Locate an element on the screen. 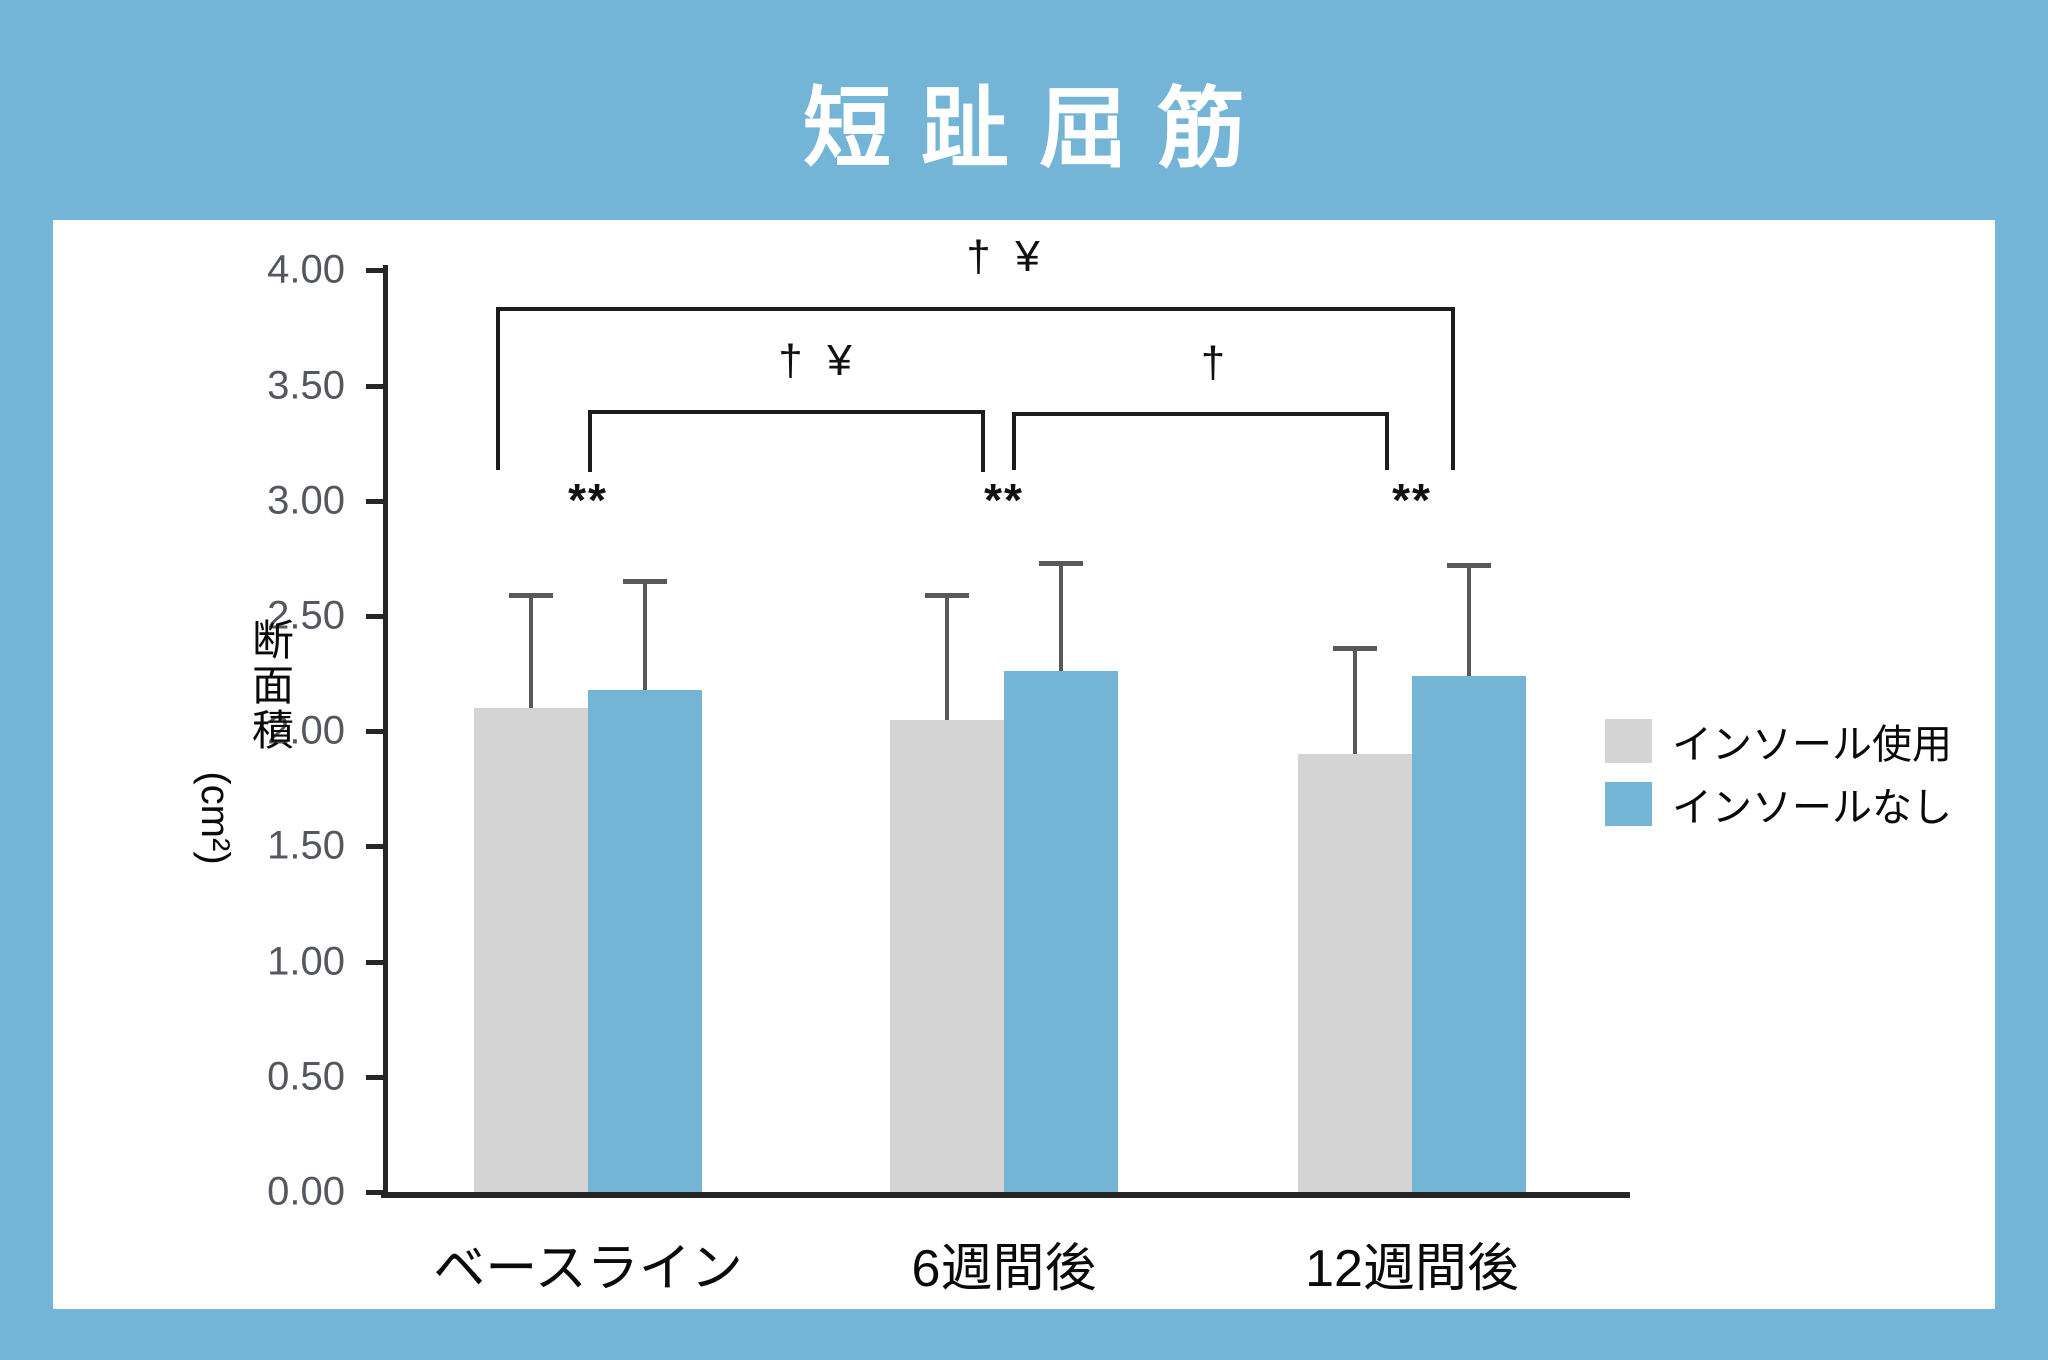 This screenshot has height=1360, width=2048. bracket-inner-right is located at coordinates (1200, 441).